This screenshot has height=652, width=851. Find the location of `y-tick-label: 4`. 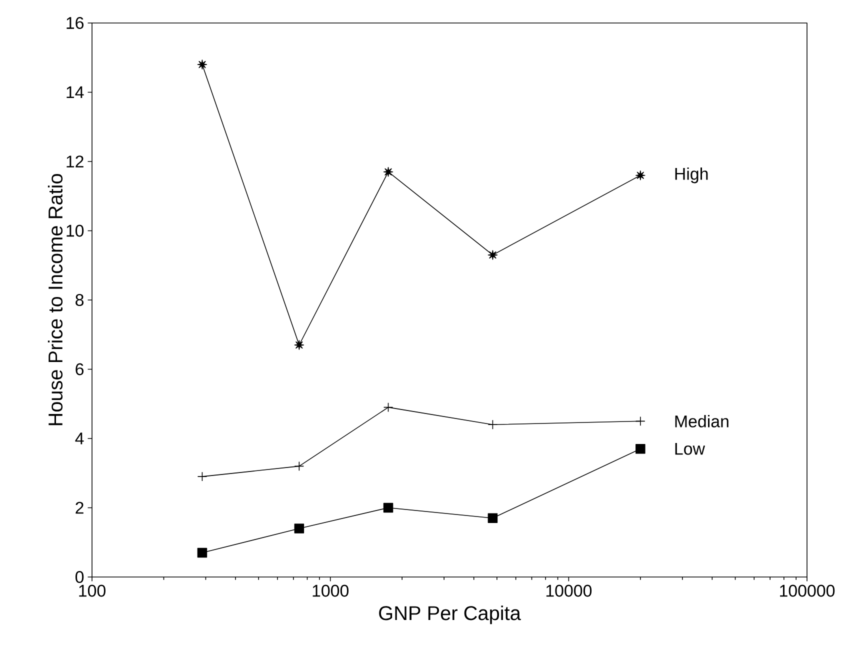

y-tick-label: 4 is located at coordinates (79, 438).